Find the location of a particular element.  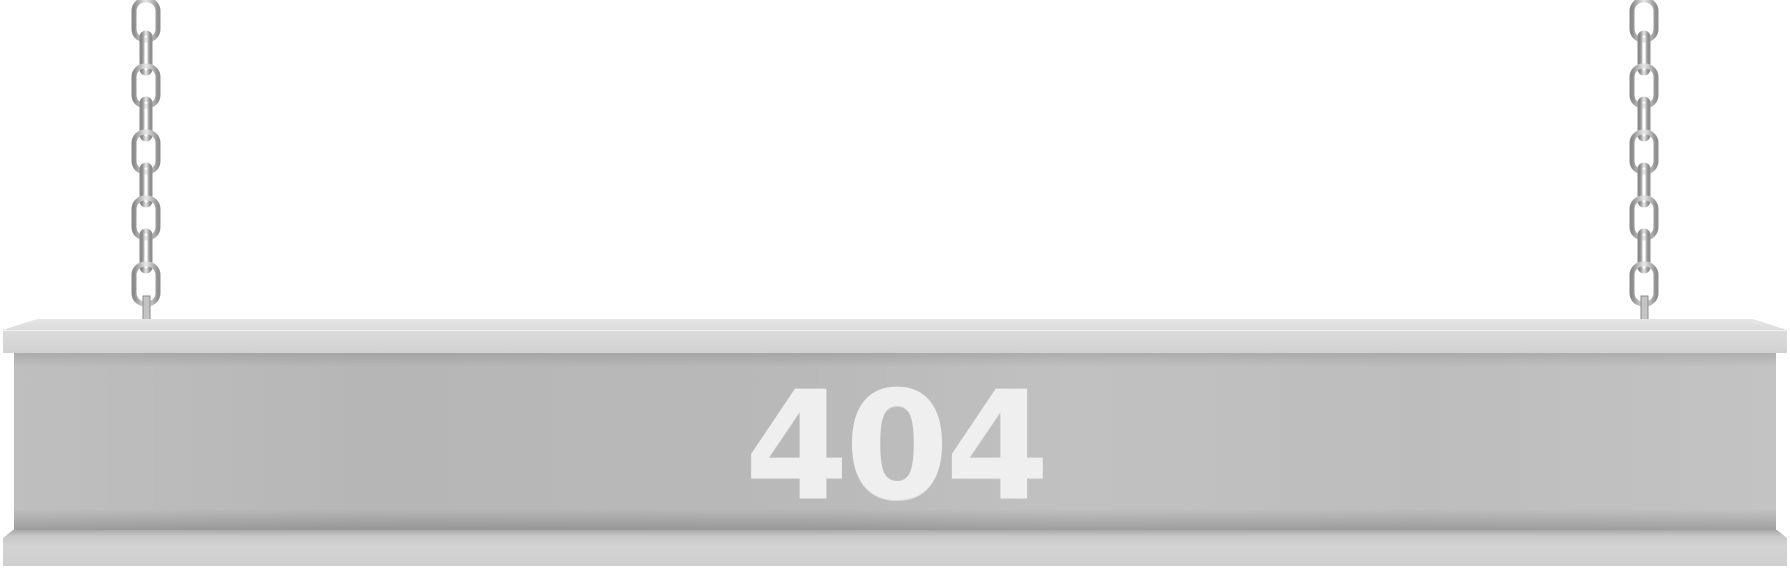

beam-bottom-flange is located at coordinates (895, 548).